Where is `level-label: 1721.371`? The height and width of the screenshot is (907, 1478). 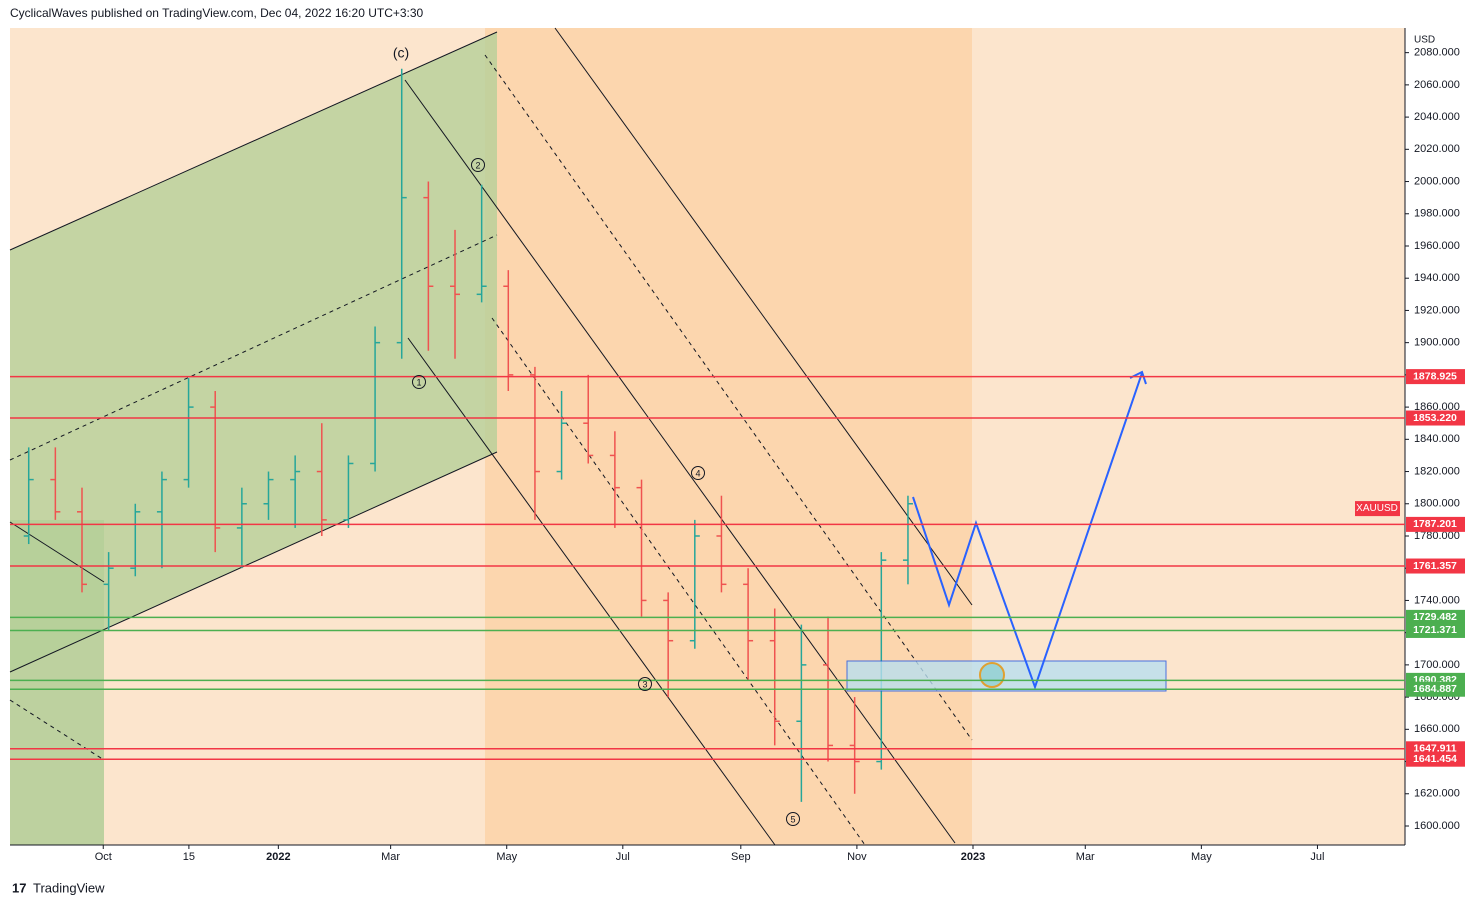 level-label: 1721.371 is located at coordinates (1435, 630).